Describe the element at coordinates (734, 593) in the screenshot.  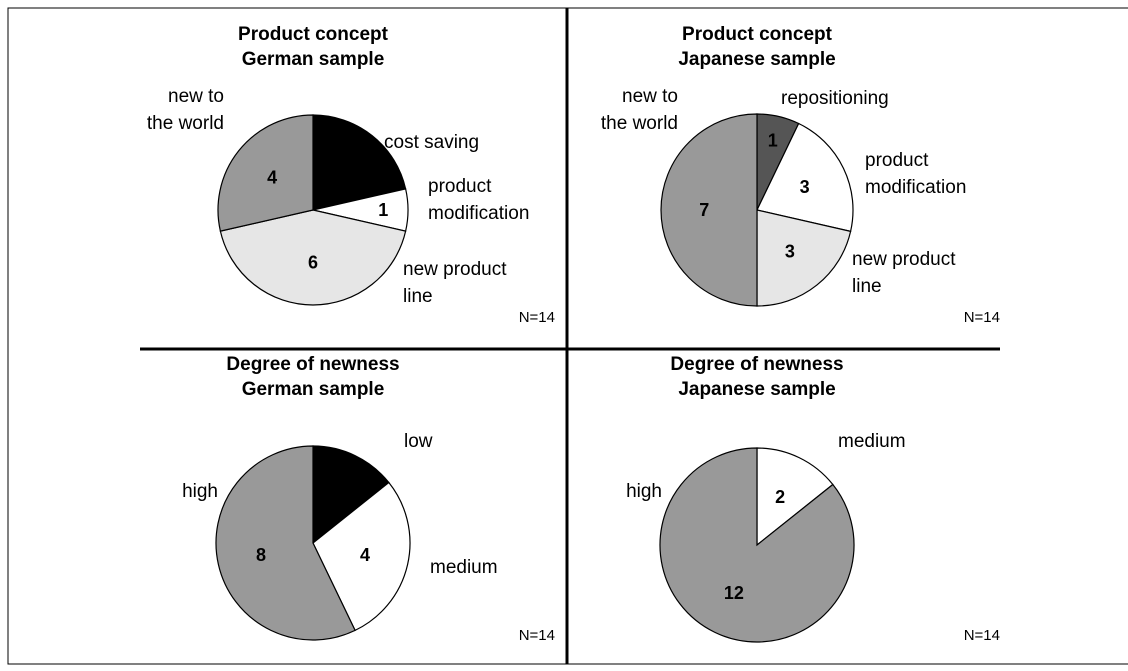
I see `value-label: 12` at that location.